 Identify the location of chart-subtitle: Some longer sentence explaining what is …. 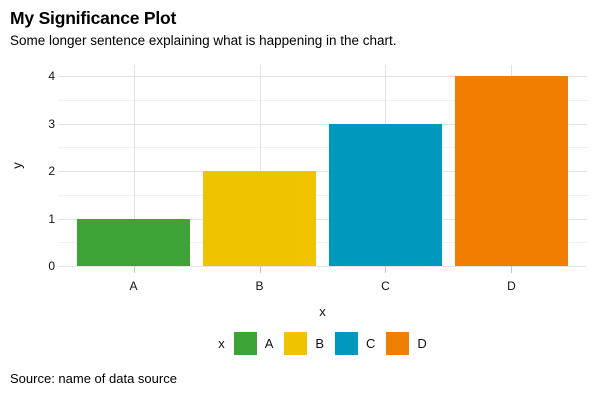
(203, 40).